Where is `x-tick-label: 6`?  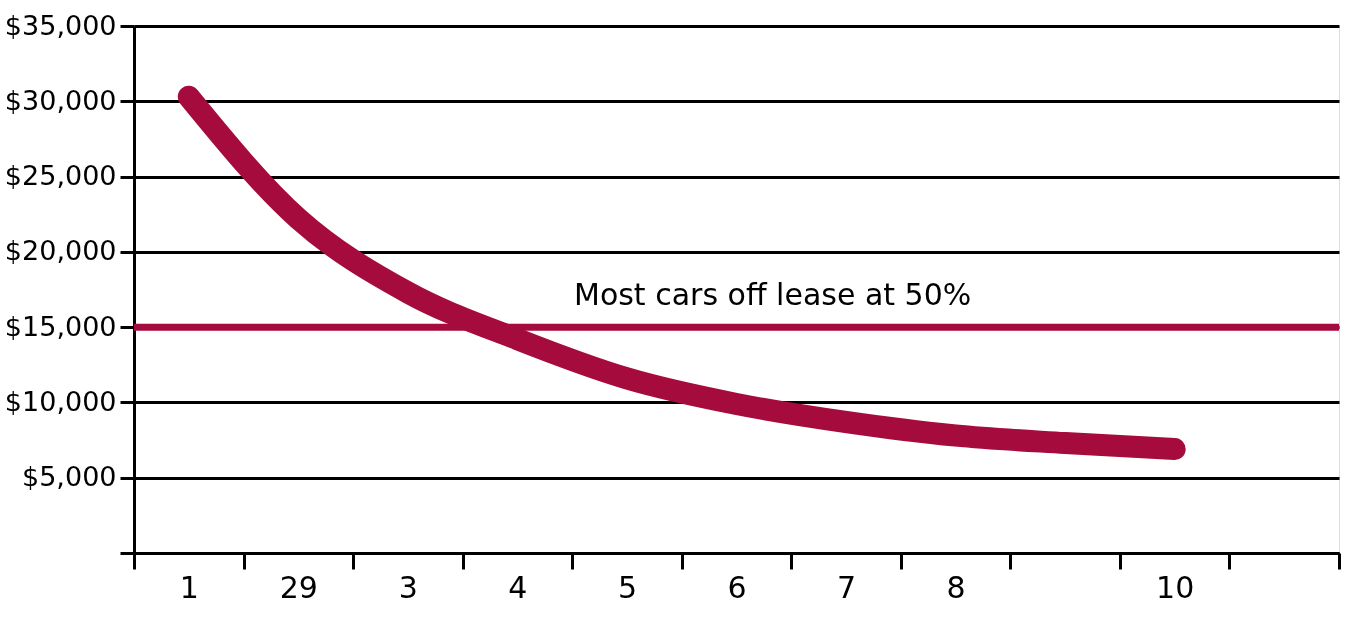
x-tick-label: 6 is located at coordinates (737, 587).